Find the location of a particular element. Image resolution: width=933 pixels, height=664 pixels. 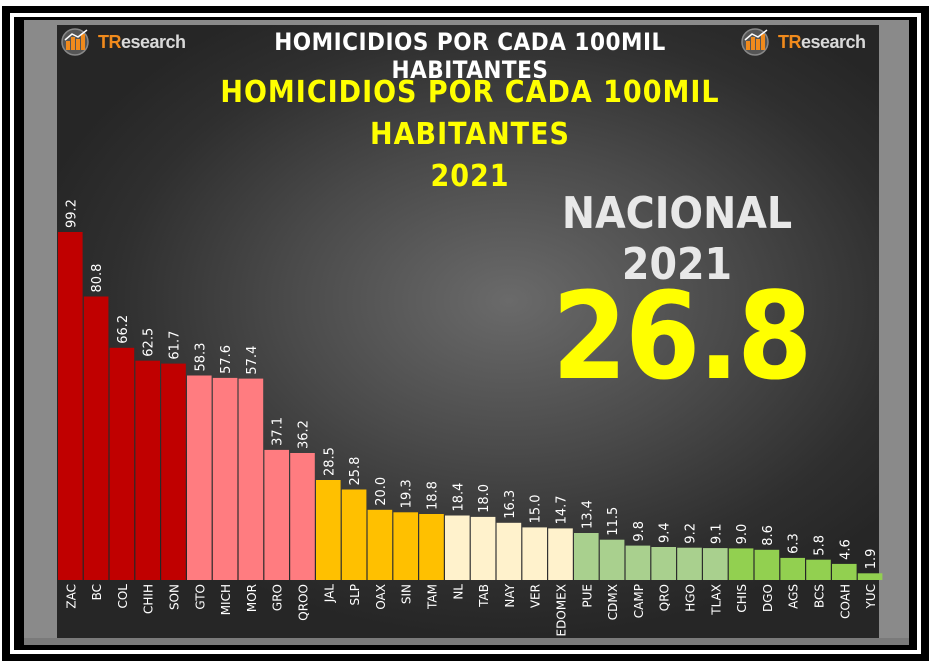

bar-col is located at coordinates (122, 463).